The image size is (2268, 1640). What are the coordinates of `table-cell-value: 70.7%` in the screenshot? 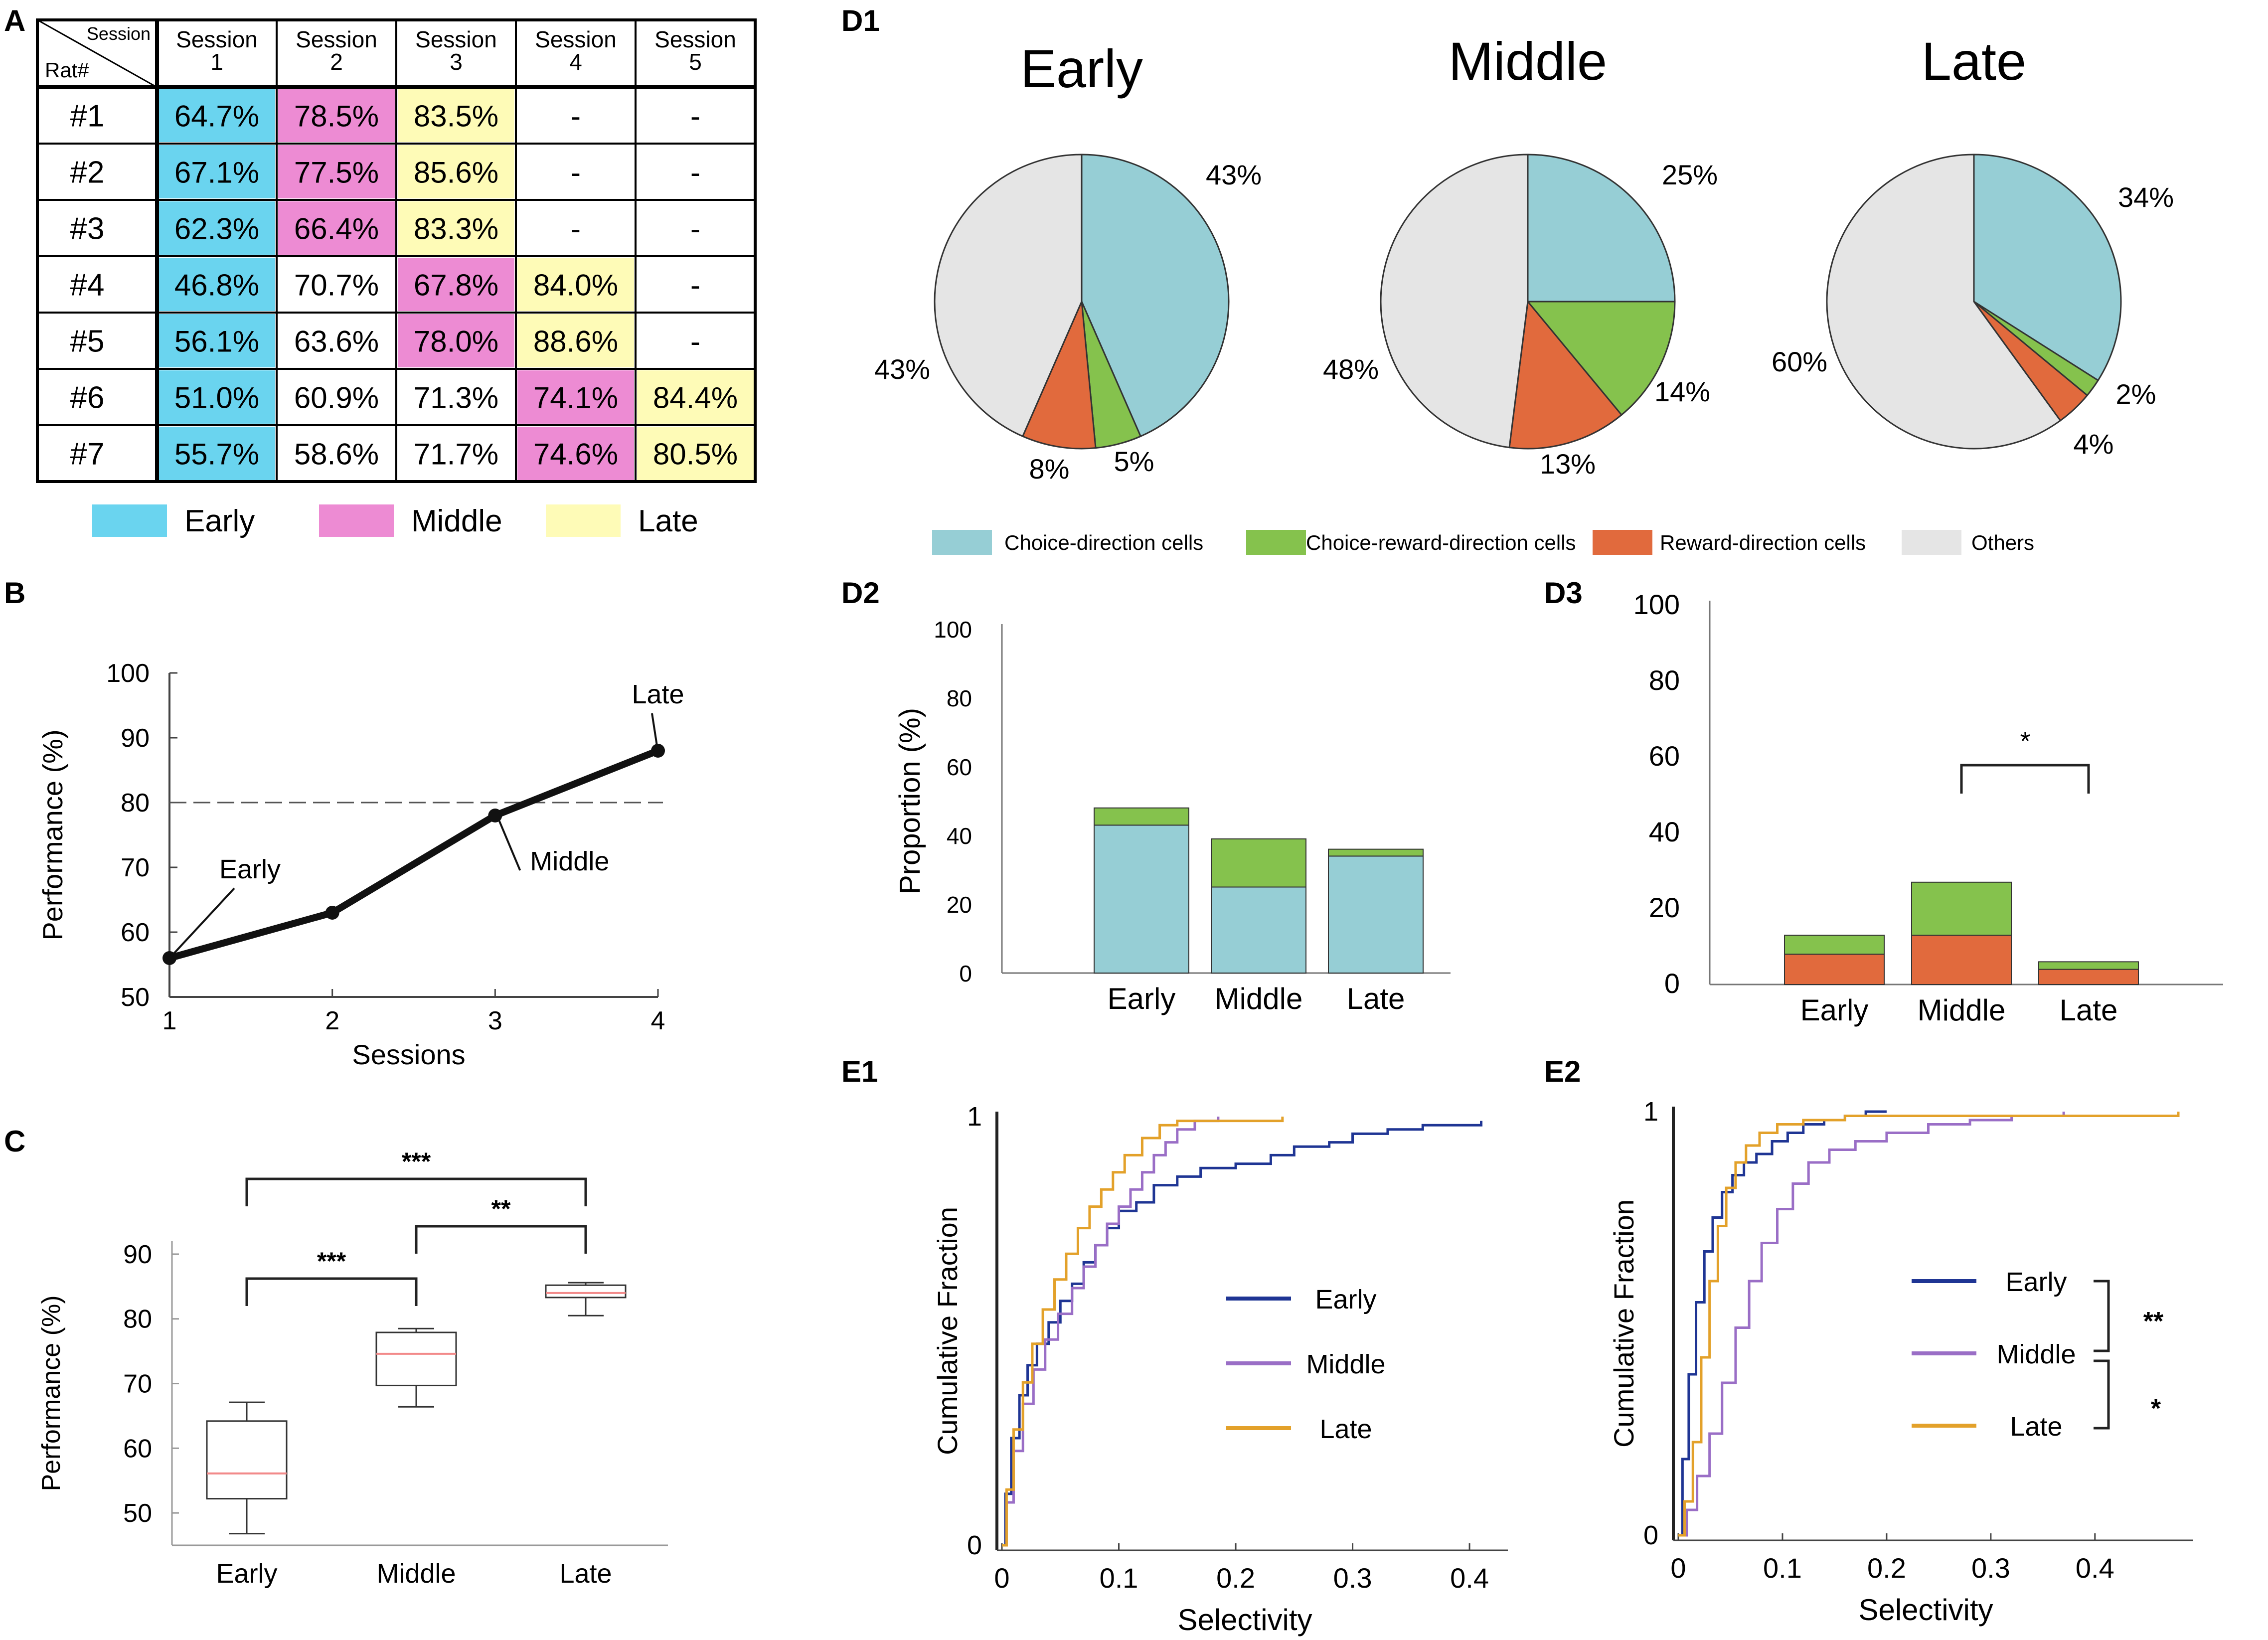 It's located at (336, 285).